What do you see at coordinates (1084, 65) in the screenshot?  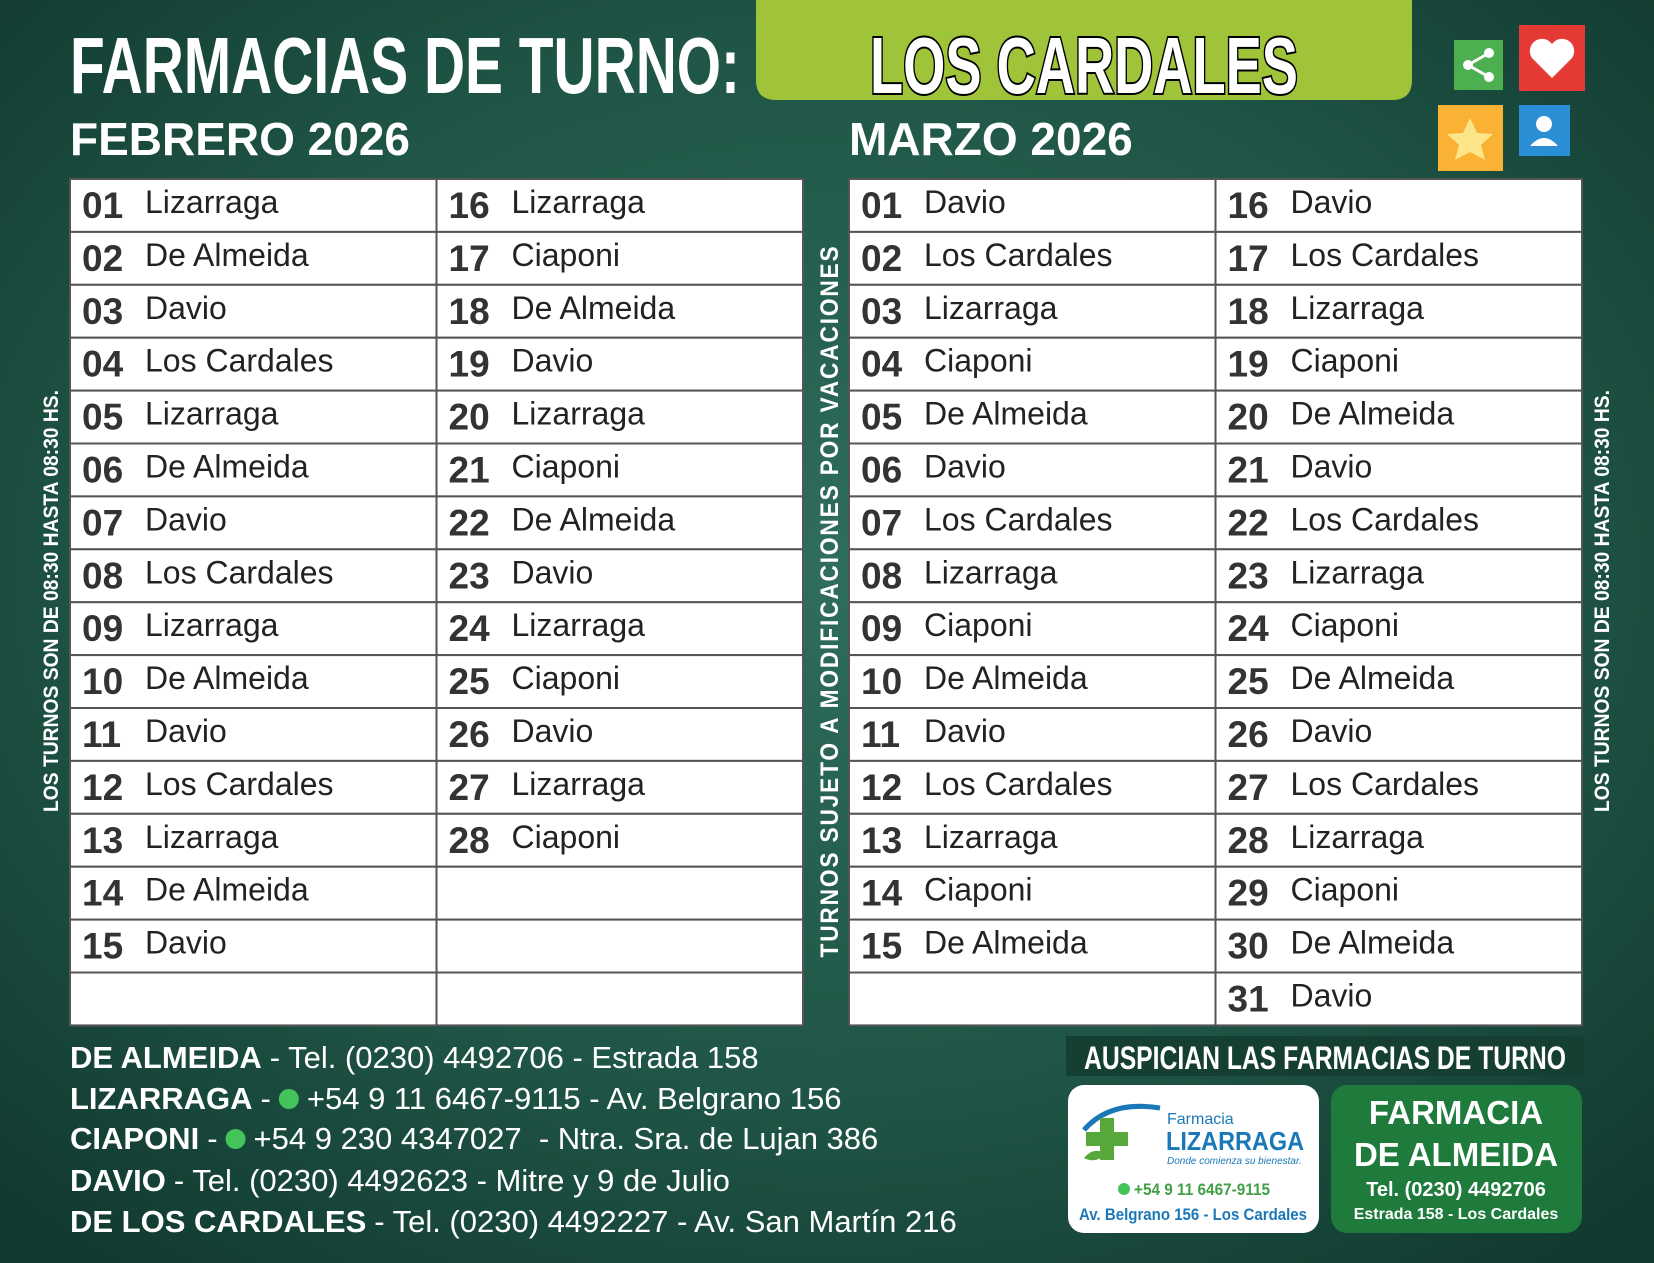 I see `location: LOS CARDALES` at bounding box center [1084, 65].